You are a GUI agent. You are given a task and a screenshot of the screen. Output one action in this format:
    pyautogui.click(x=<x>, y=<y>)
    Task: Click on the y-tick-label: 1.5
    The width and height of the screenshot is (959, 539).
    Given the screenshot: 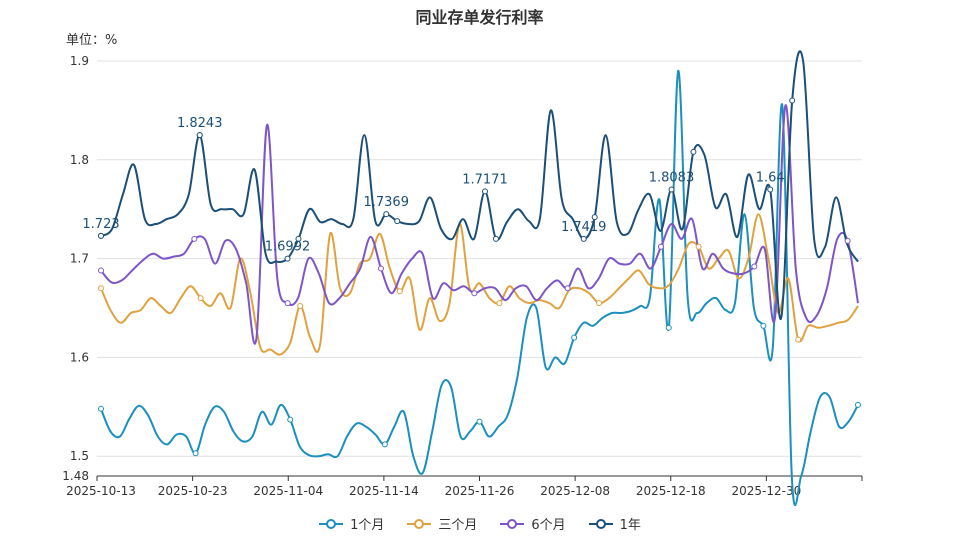 What is the action you would take?
    pyautogui.click(x=79, y=456)
    